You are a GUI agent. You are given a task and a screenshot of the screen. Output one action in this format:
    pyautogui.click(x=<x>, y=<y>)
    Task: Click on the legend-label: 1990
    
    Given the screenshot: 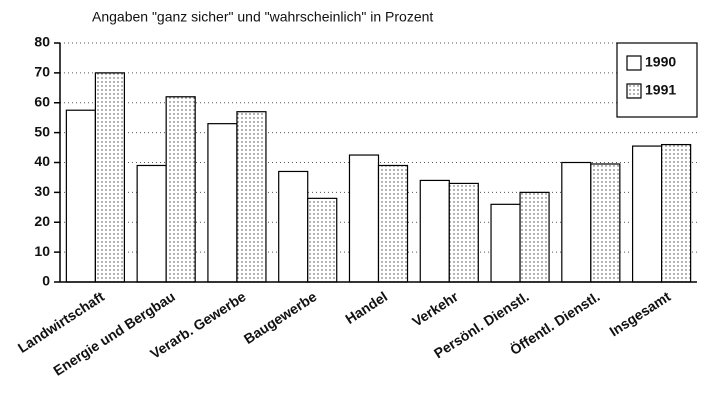 What is the action you would take?
    pyautogui.click(x=660, y=62)
    